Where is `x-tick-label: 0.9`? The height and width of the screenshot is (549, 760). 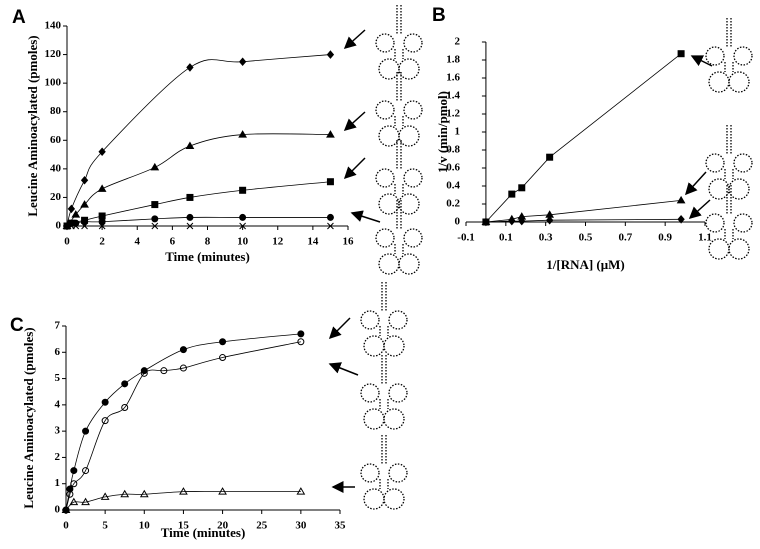 x-tick-label: 0.9 is located at coordinates (665, 238).